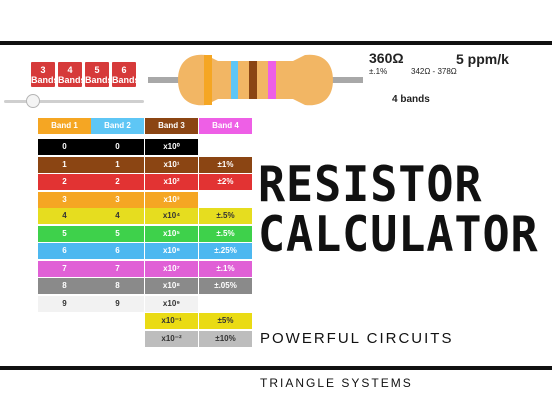 The width and height of the screenshot is (552, 414). Describe the element at coordinates (225, 165) in the screenshot. I see `table-cell: ±1%` at that location.